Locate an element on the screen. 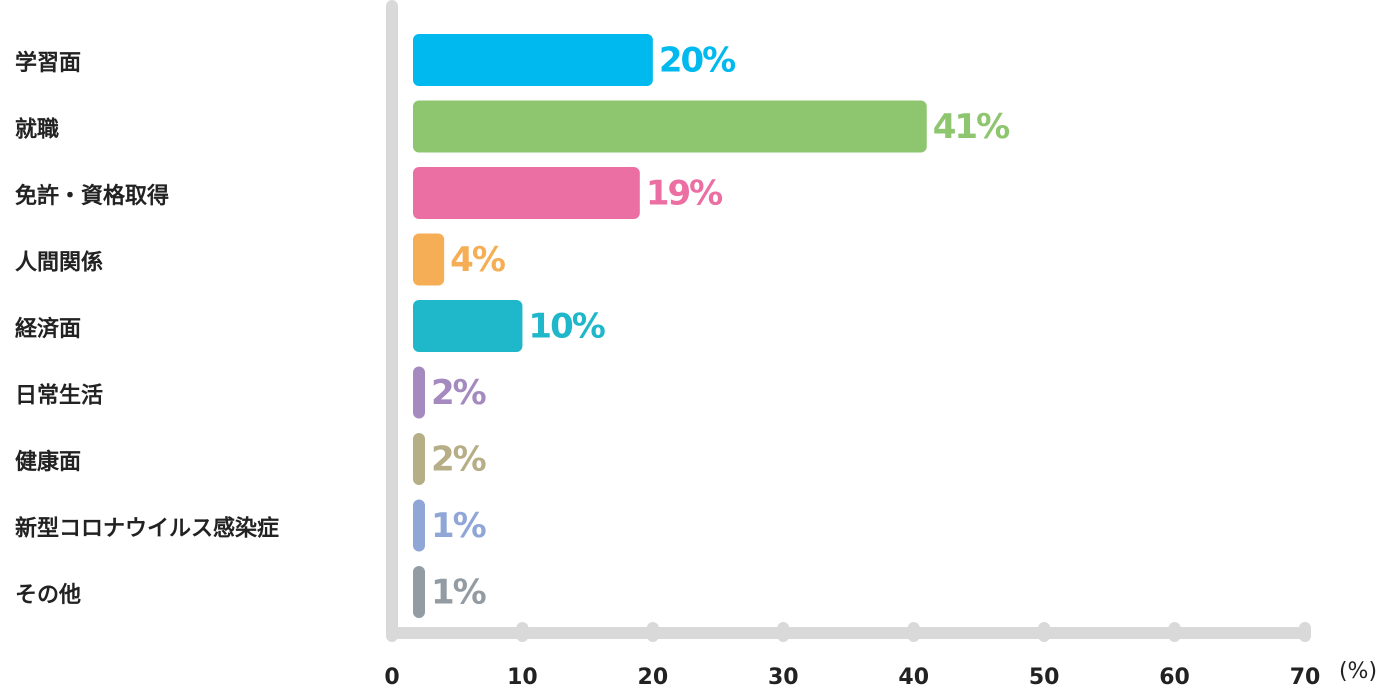  value-label: 20% is located at coordinates (697, 61).